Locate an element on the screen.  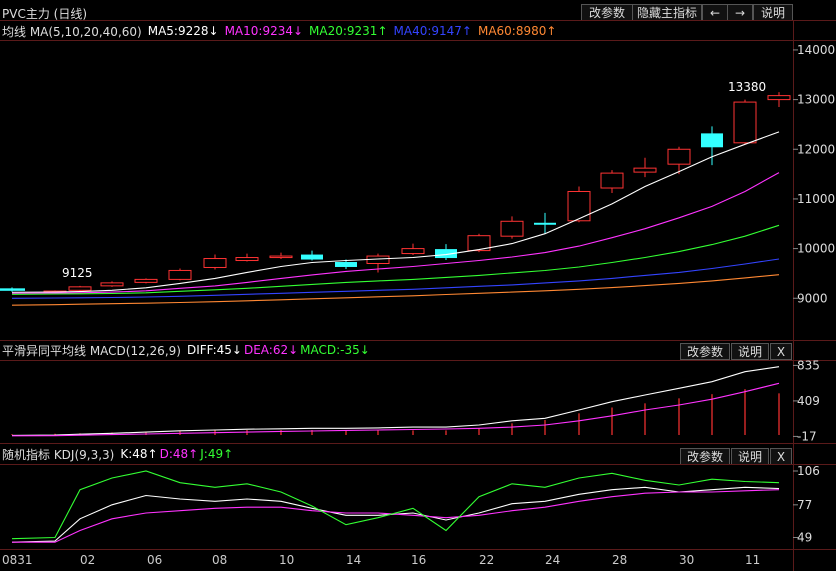
series-line-diff is located at coordinates (395, 401).